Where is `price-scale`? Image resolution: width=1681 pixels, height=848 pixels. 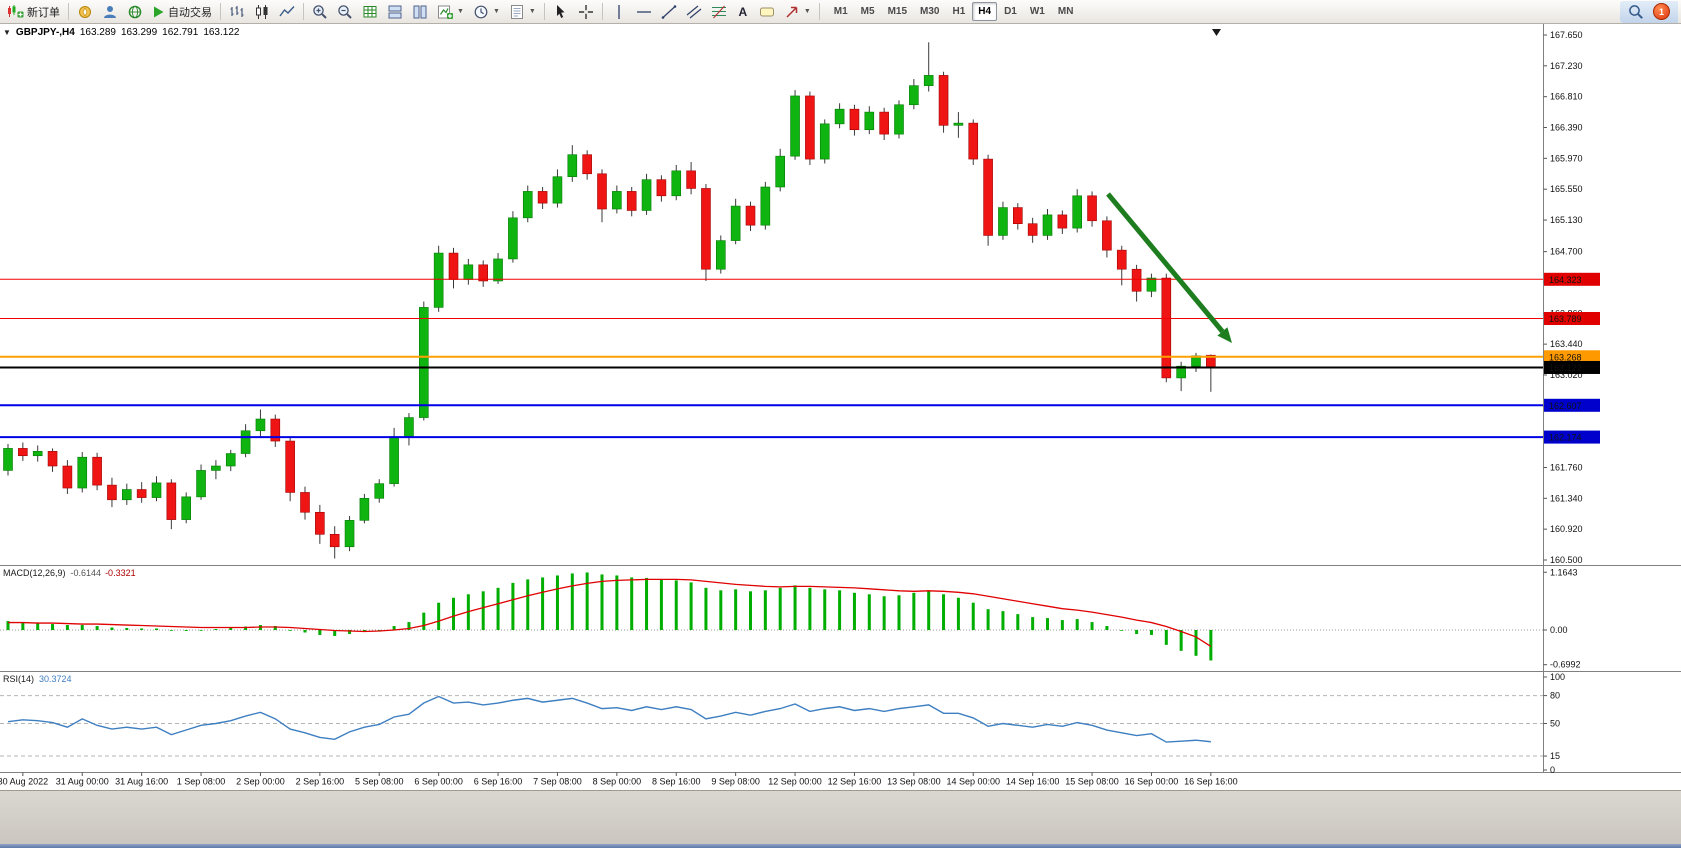 price-scale is located at coordinates (1612, 398).